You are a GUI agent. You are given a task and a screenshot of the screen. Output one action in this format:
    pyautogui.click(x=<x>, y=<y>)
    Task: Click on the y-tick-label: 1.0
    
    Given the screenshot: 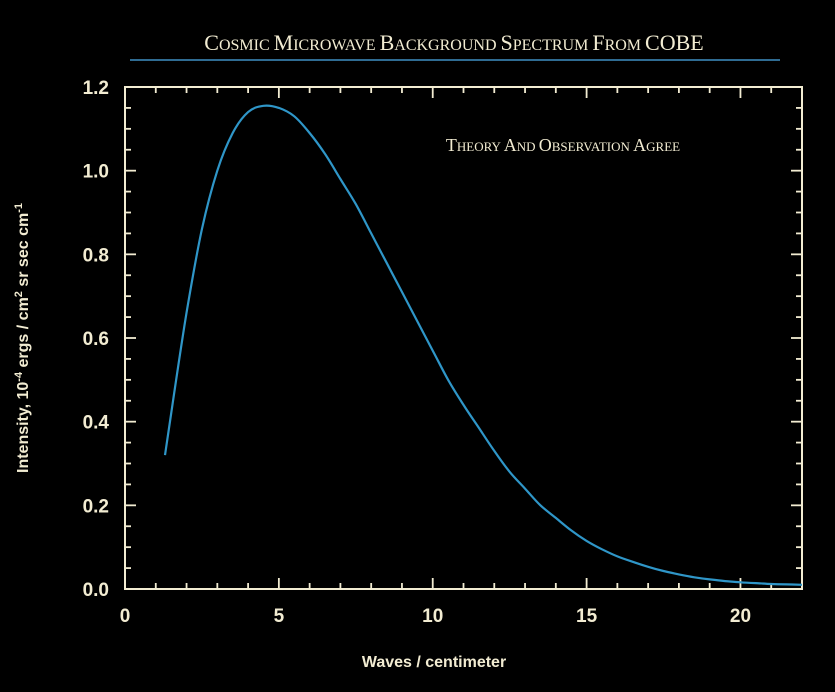 What is the action you would take?
    pyautogui.click(x=96, y=172)
    